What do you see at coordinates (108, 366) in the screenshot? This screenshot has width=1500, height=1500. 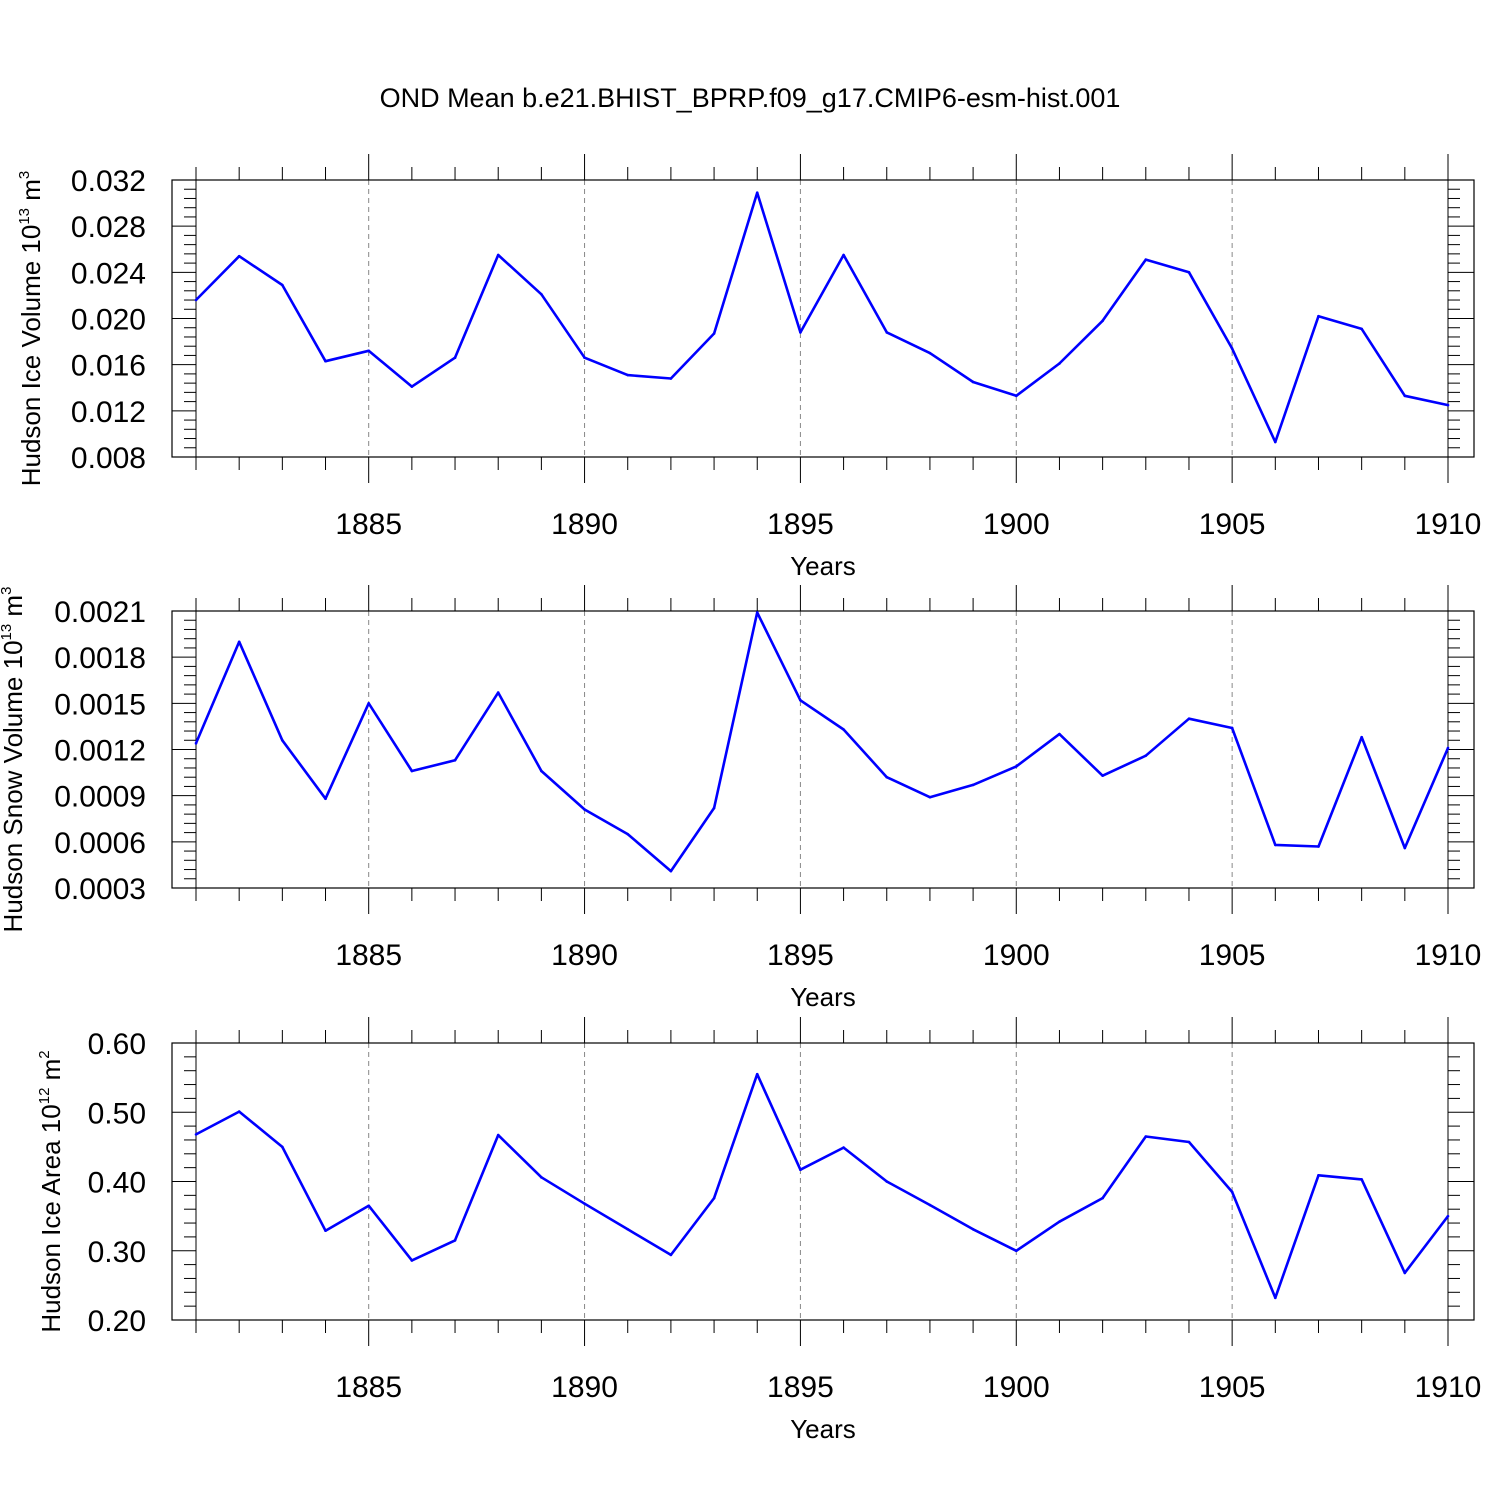 I see `y-tick-label: 0.016` at bounding box center [108, 366].